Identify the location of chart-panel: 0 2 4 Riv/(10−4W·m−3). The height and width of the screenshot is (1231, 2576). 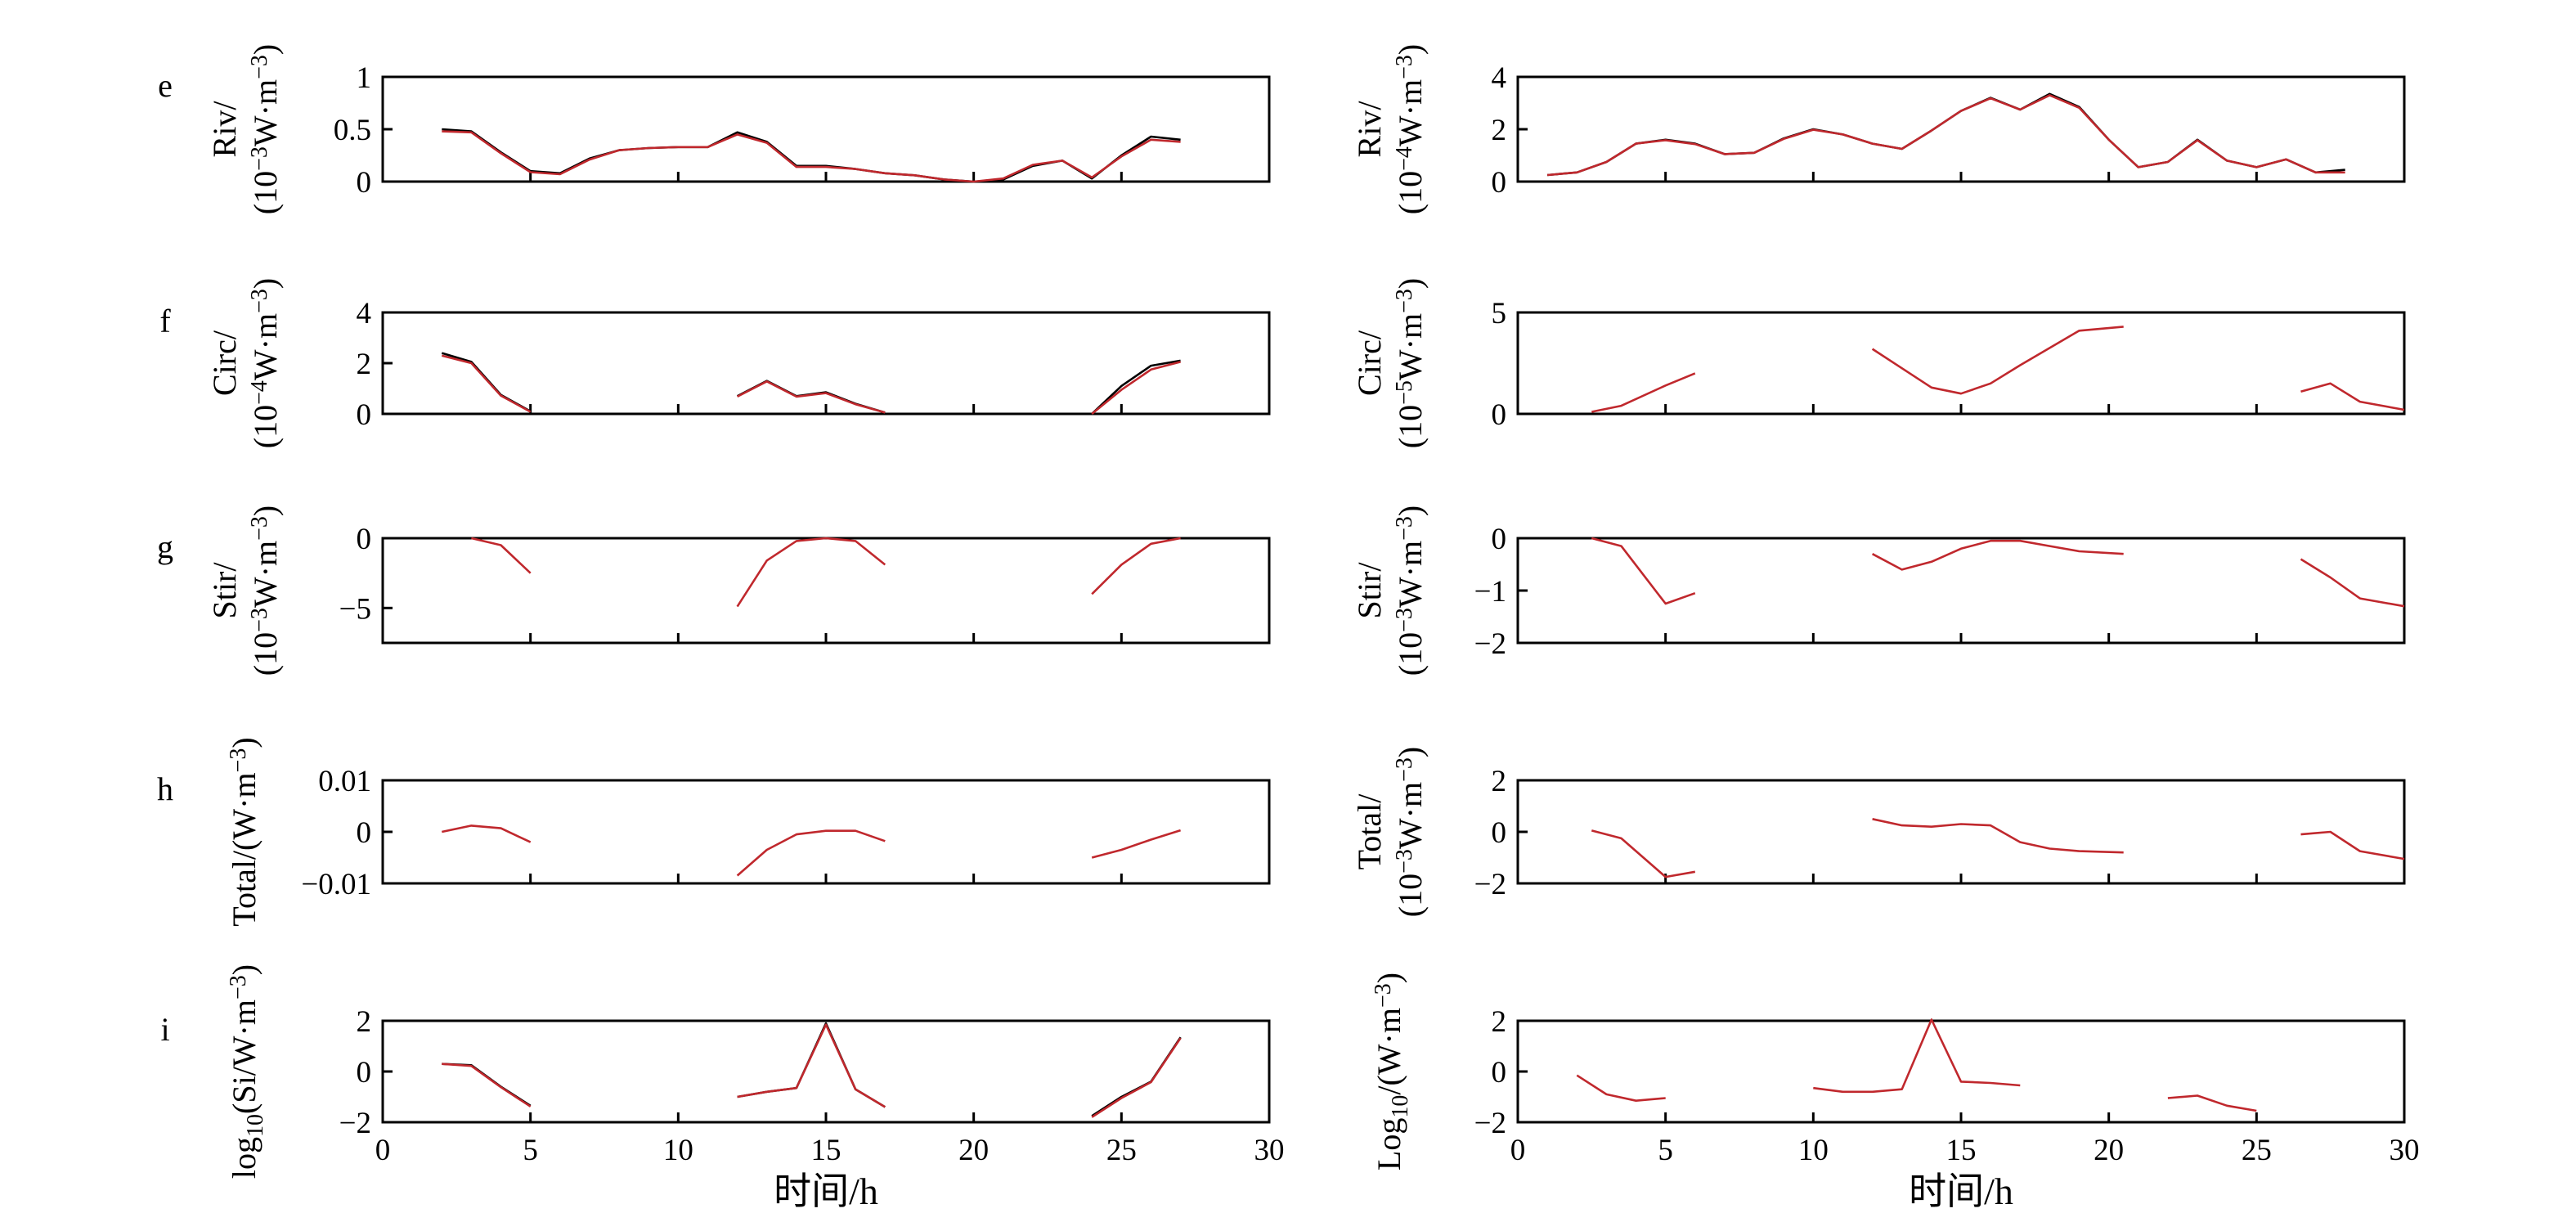
(1878, 129).